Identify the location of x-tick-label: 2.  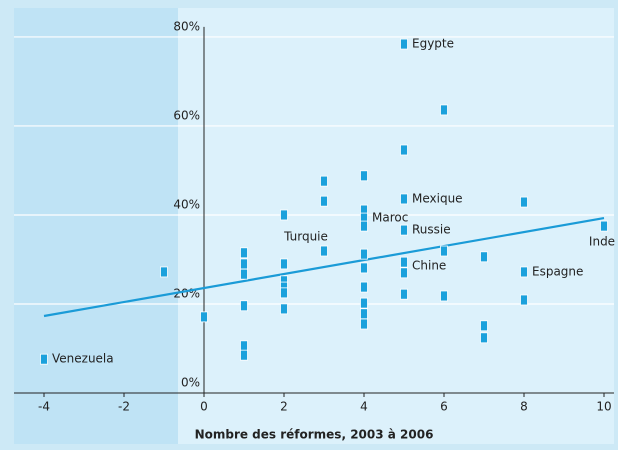
(284, 407).